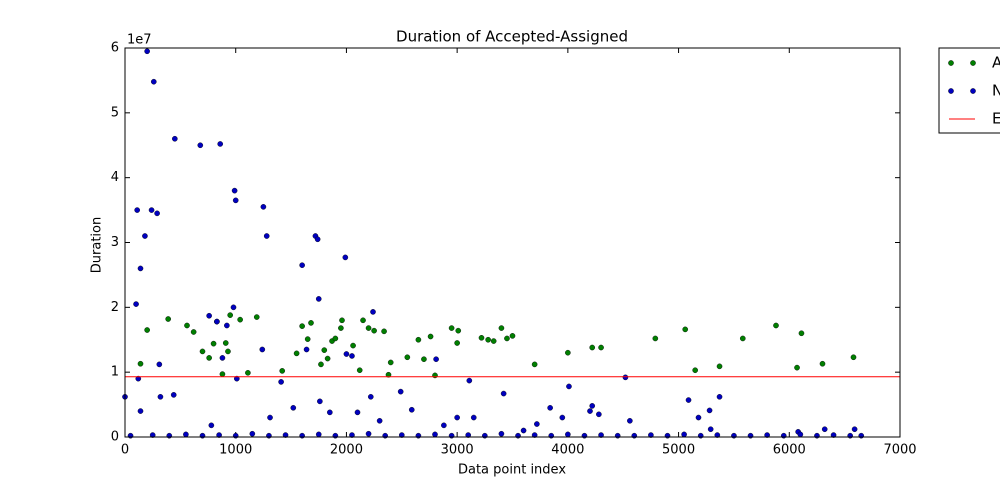  I want to click on x-tick-label: 0, so click(125, 450).